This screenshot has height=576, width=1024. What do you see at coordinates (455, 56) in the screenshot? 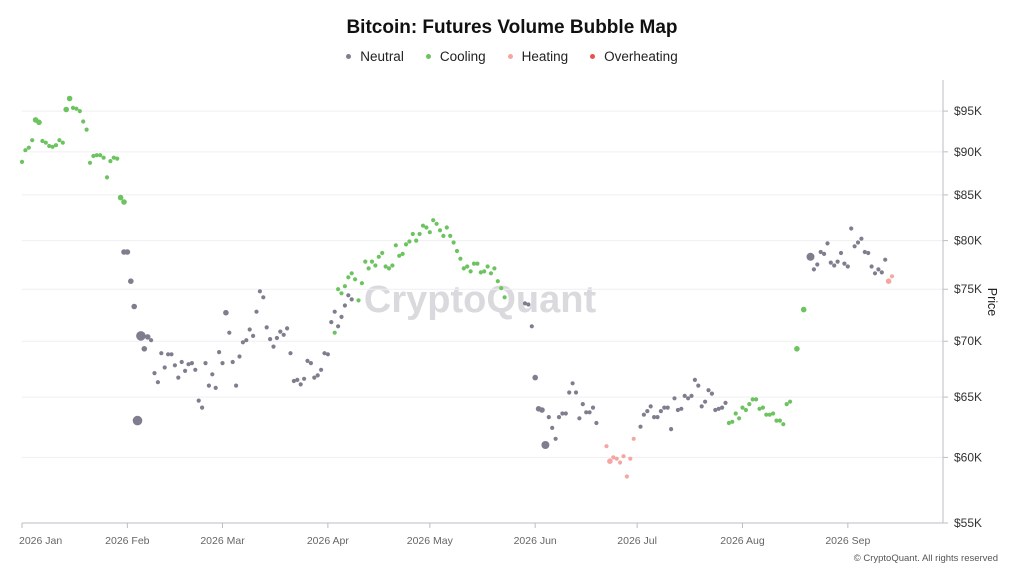
I see `legend-item-cooling: Cooling` at bounding box center [455, 56].